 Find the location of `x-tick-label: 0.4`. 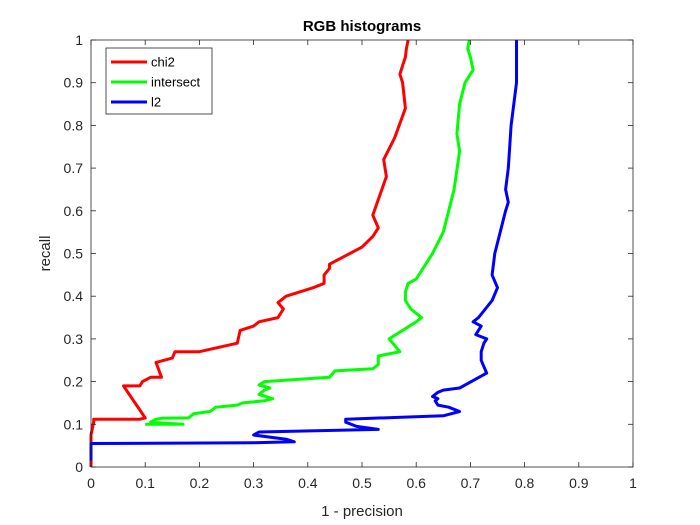

x-tick-label: 0.4 is located at coordinates (308, 483).